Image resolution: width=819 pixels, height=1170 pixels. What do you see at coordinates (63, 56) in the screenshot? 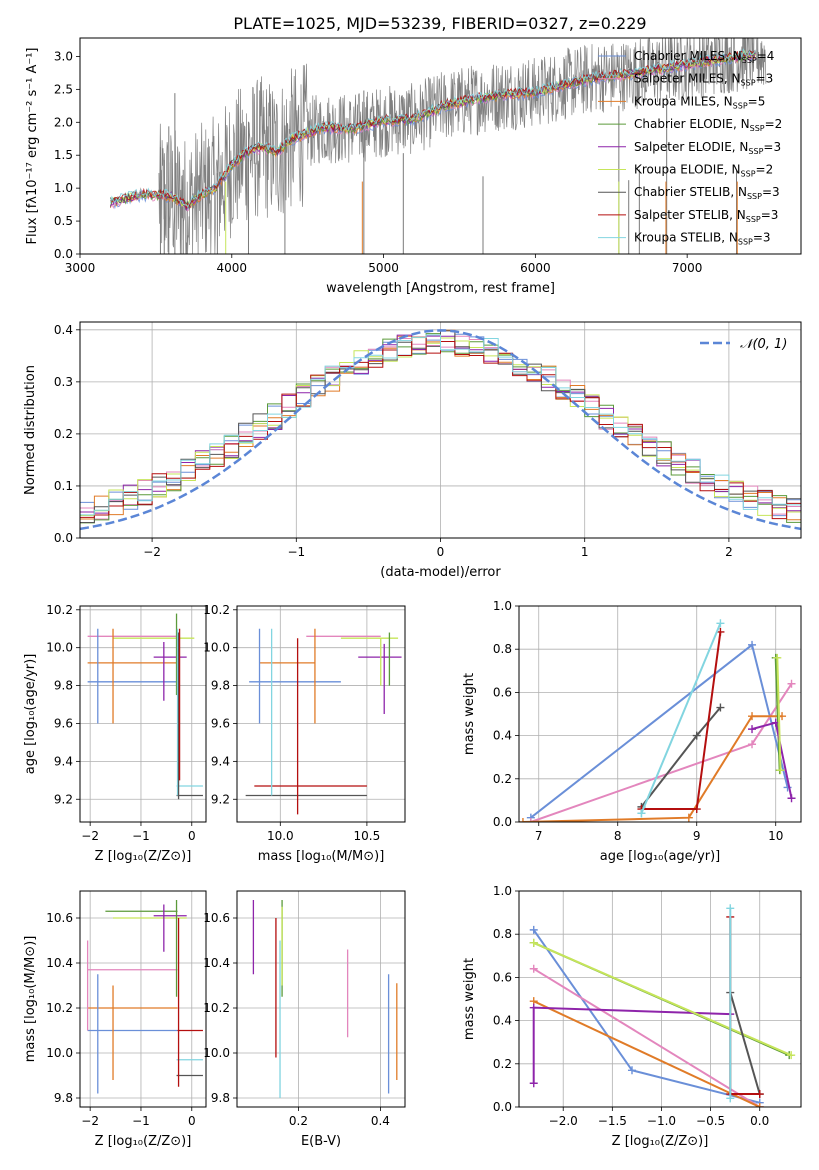
I see `y-tick-label: 3.0` at bounding box center [63, 56].